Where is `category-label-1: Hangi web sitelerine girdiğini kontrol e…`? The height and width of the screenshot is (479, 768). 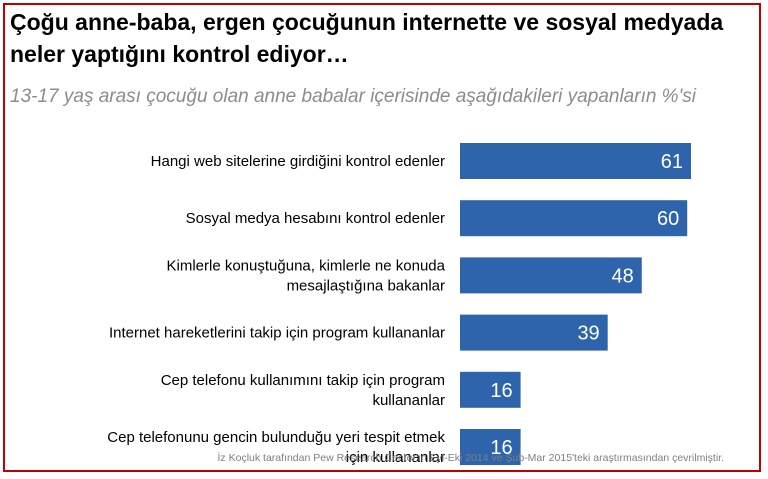 category-label-1: Hangi web sitelerine girdiğini kontrol e… is located at coordinates (298, 161).